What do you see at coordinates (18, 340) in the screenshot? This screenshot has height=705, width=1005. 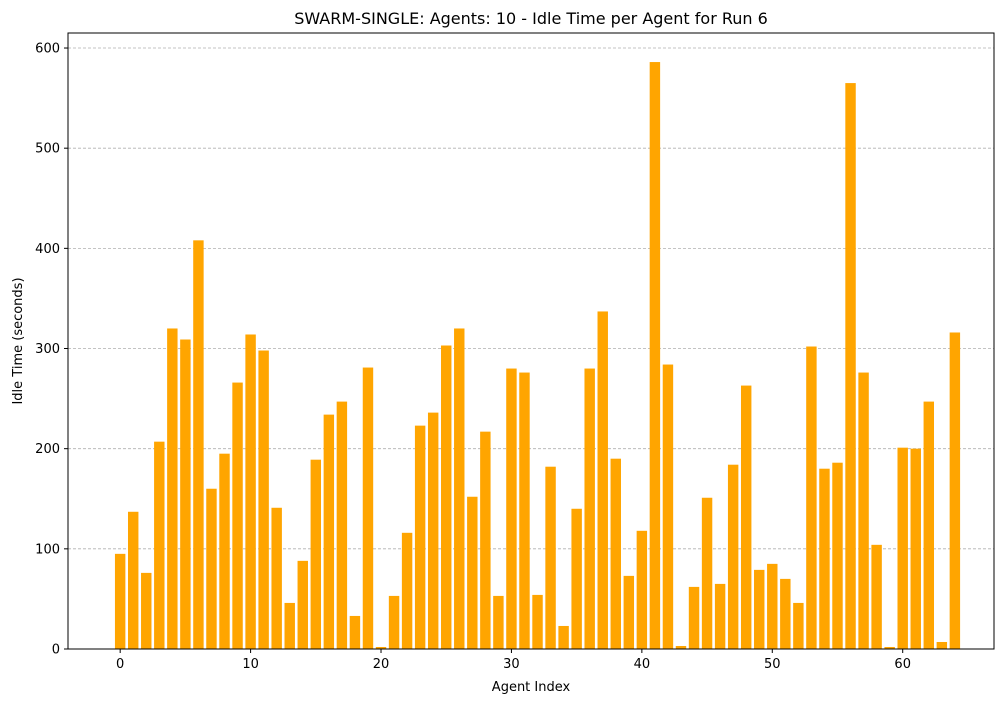 I see `y-axis-label: Idle Time (seconds)` at bounding box center [18, 340].